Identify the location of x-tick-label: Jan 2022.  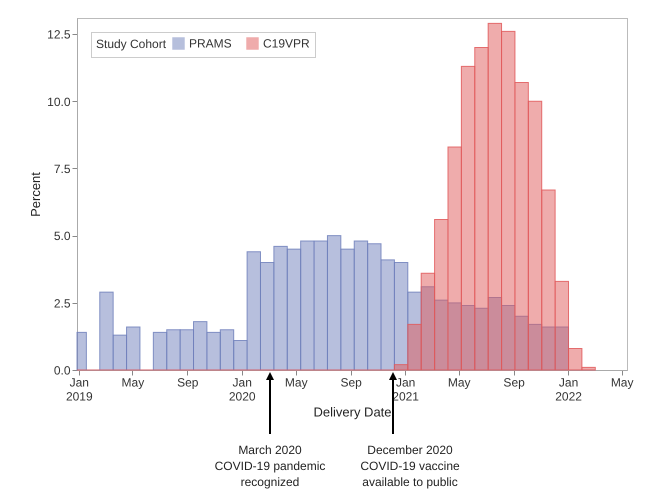
(568, 390).